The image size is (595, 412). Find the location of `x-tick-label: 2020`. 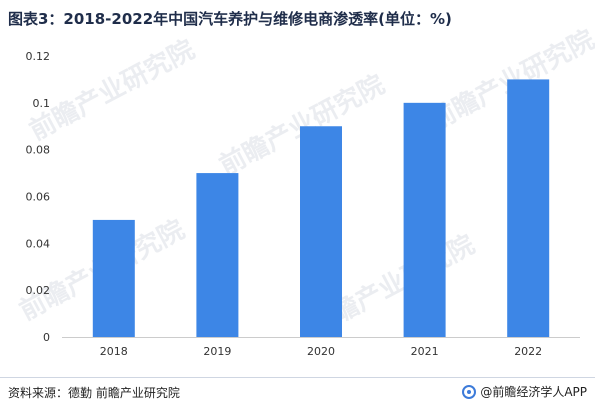

x-tick-label: 2020 is located at coordinates (321, 351).